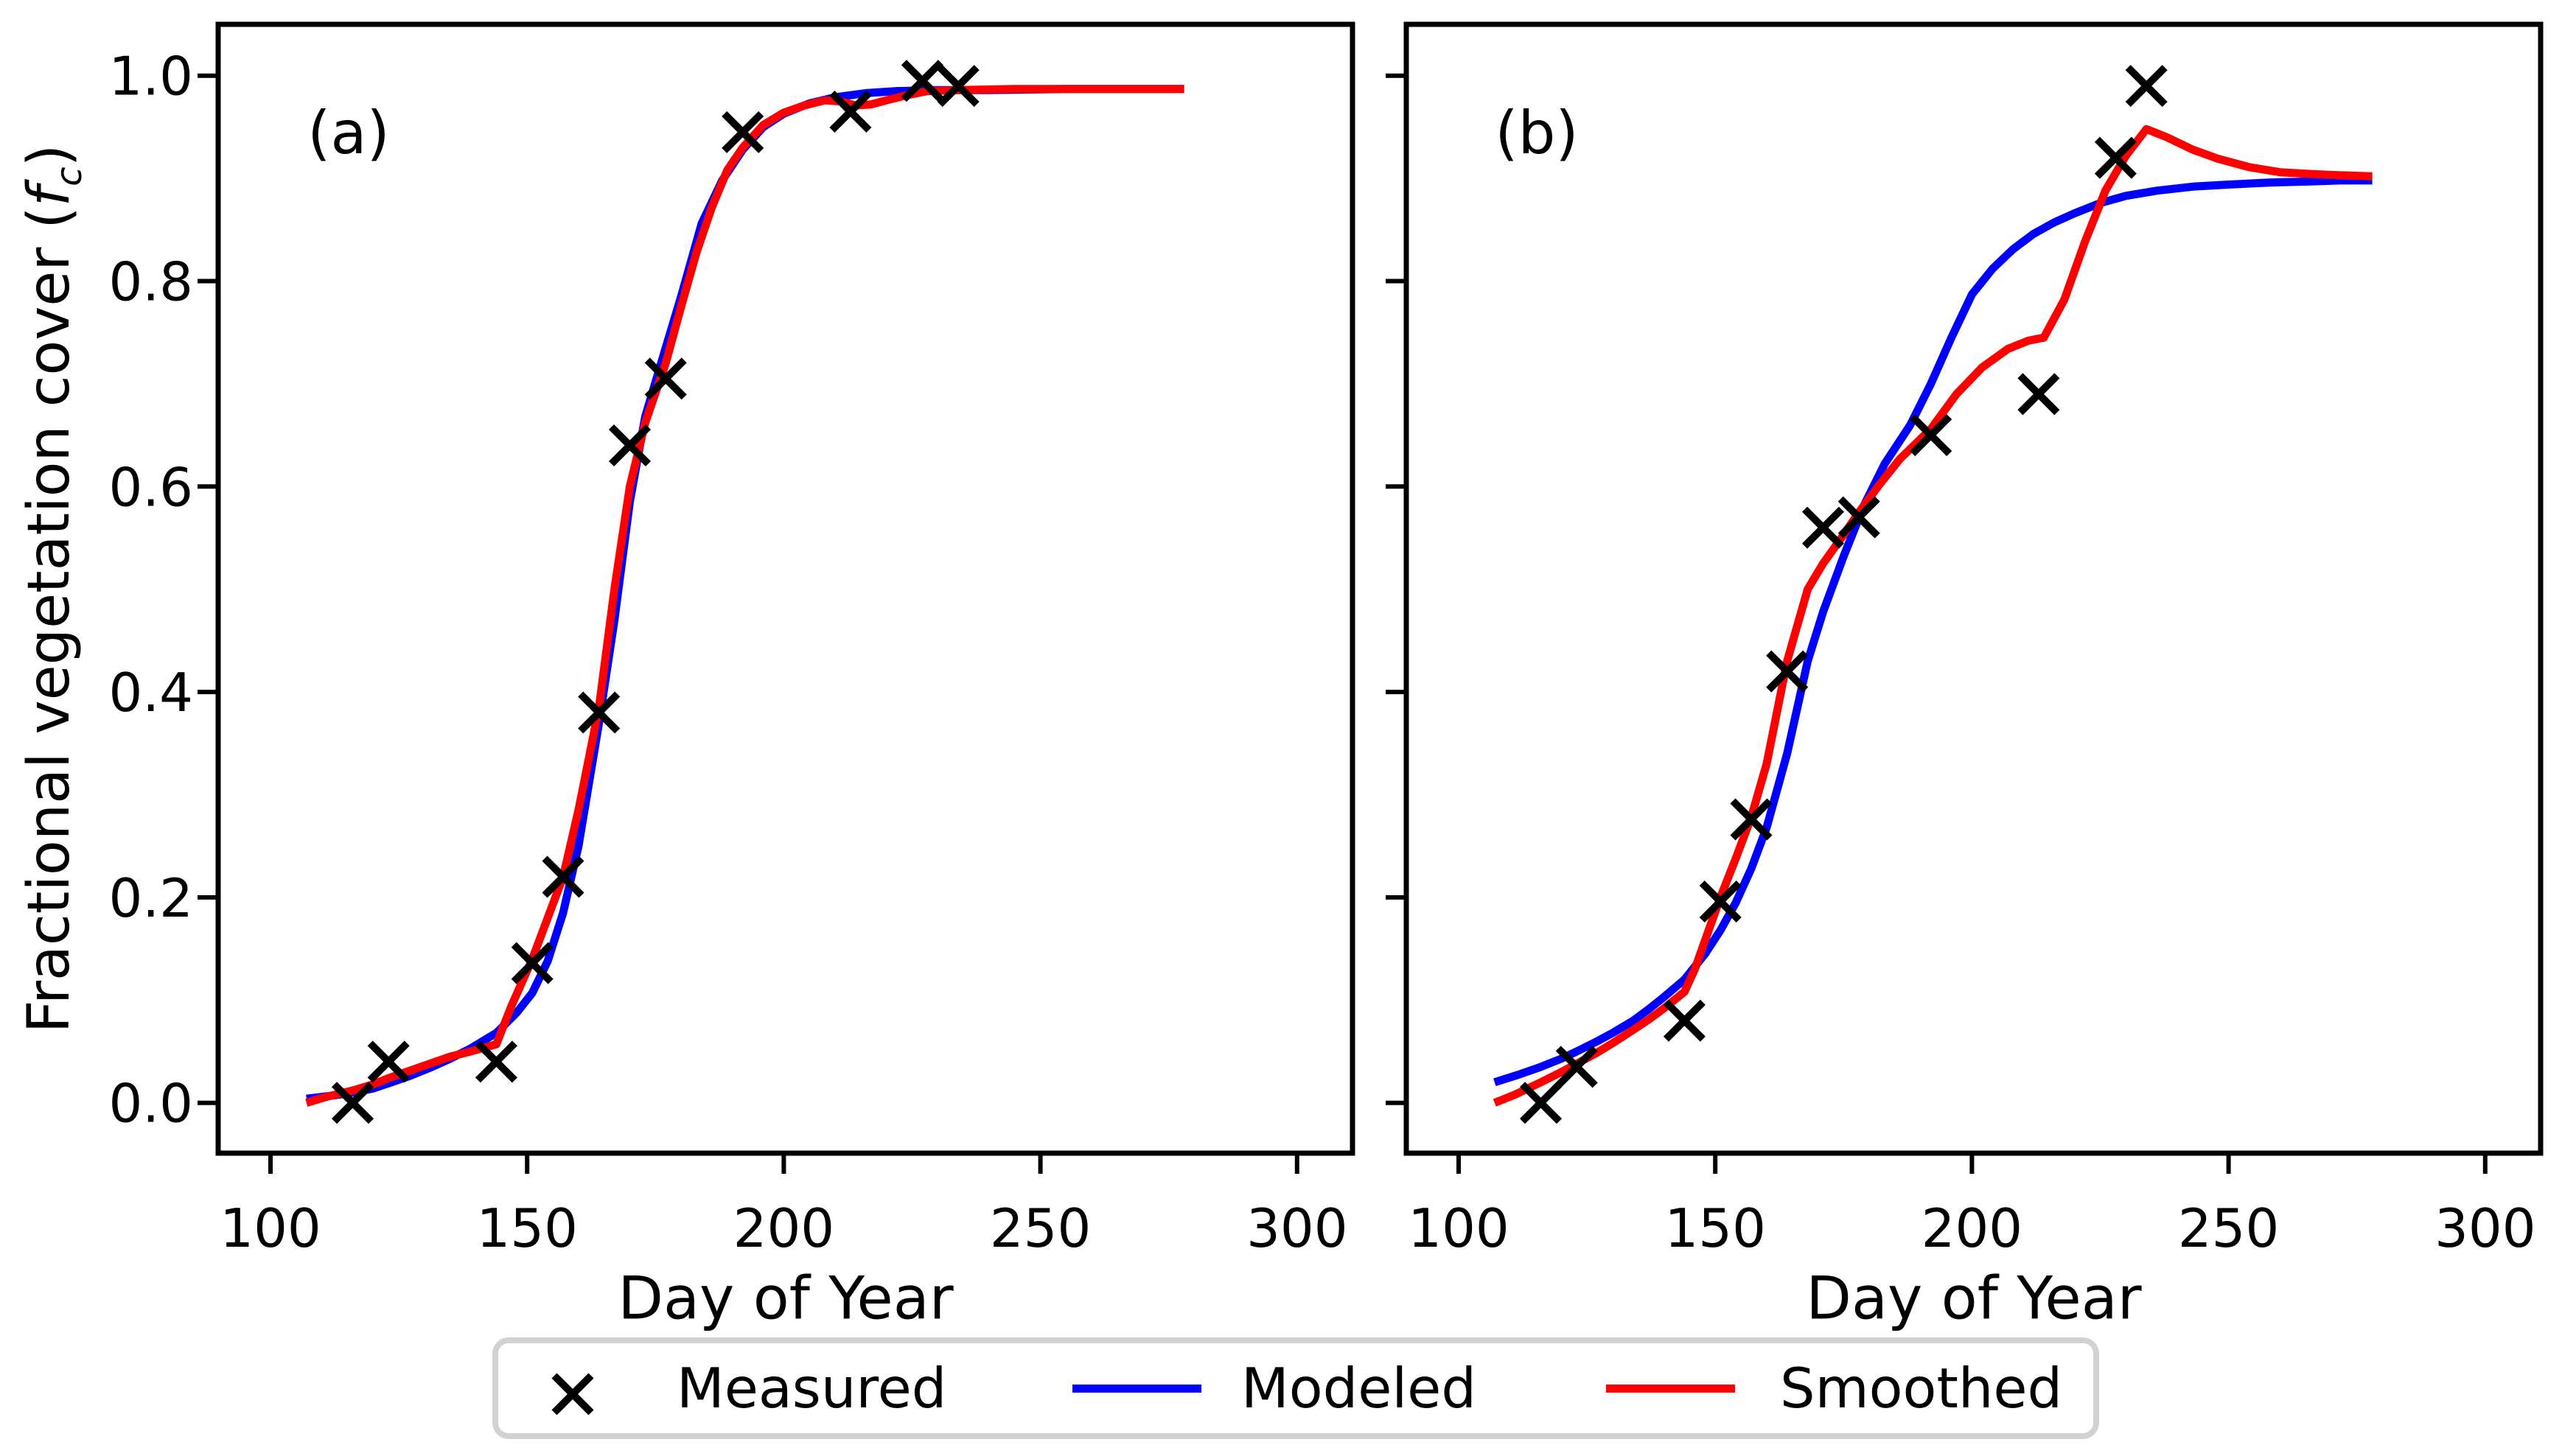  I want to click on y-tick-label: 0.0, so click(150, 1104).